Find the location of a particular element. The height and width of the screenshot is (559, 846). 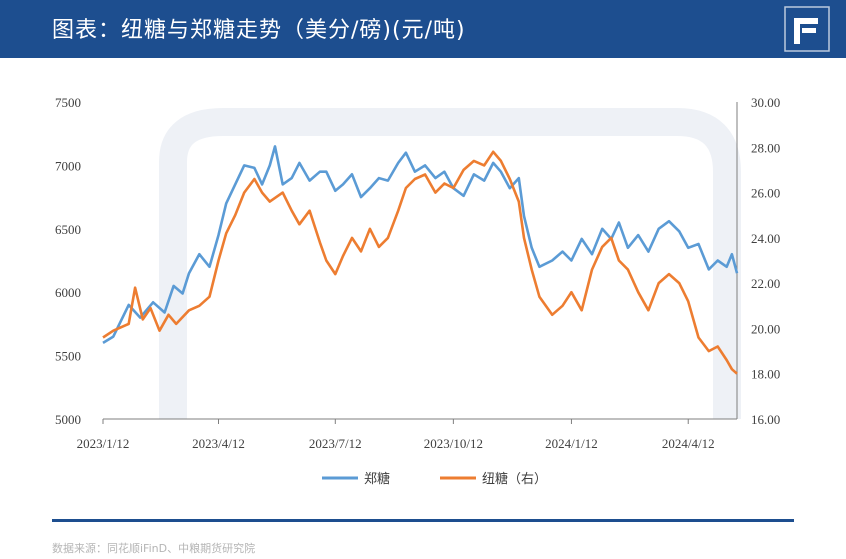

y-right-tick-label: 20.00 is located at coordinates (765, 328).